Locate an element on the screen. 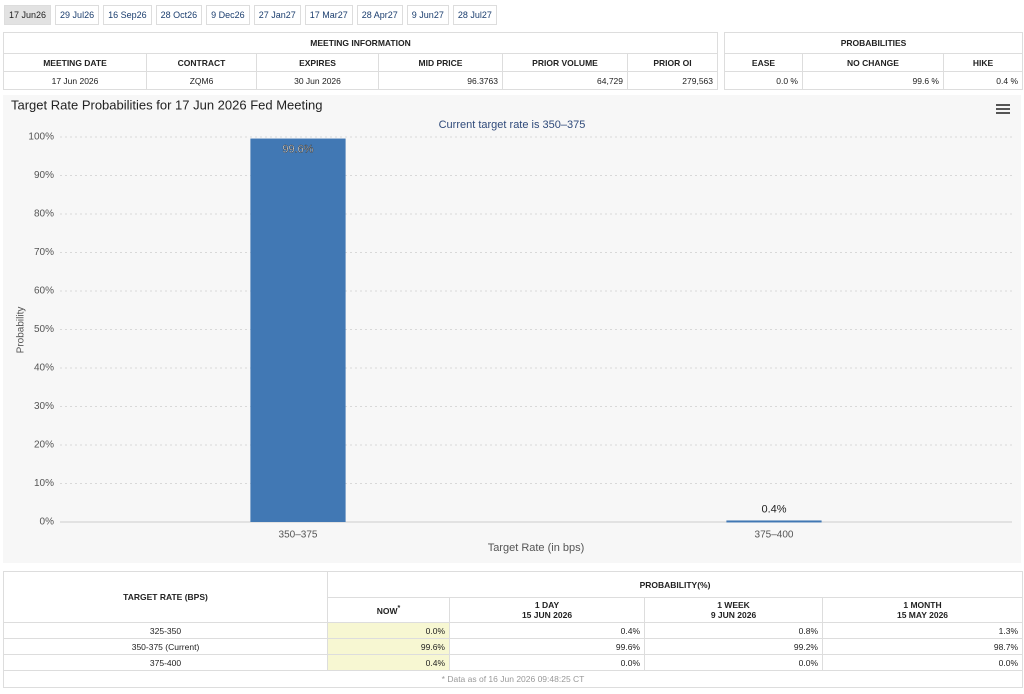 This screenshot has width=1024, height=694. meeting-tab: 9 Jun27 is located at coordinates (427, 15).